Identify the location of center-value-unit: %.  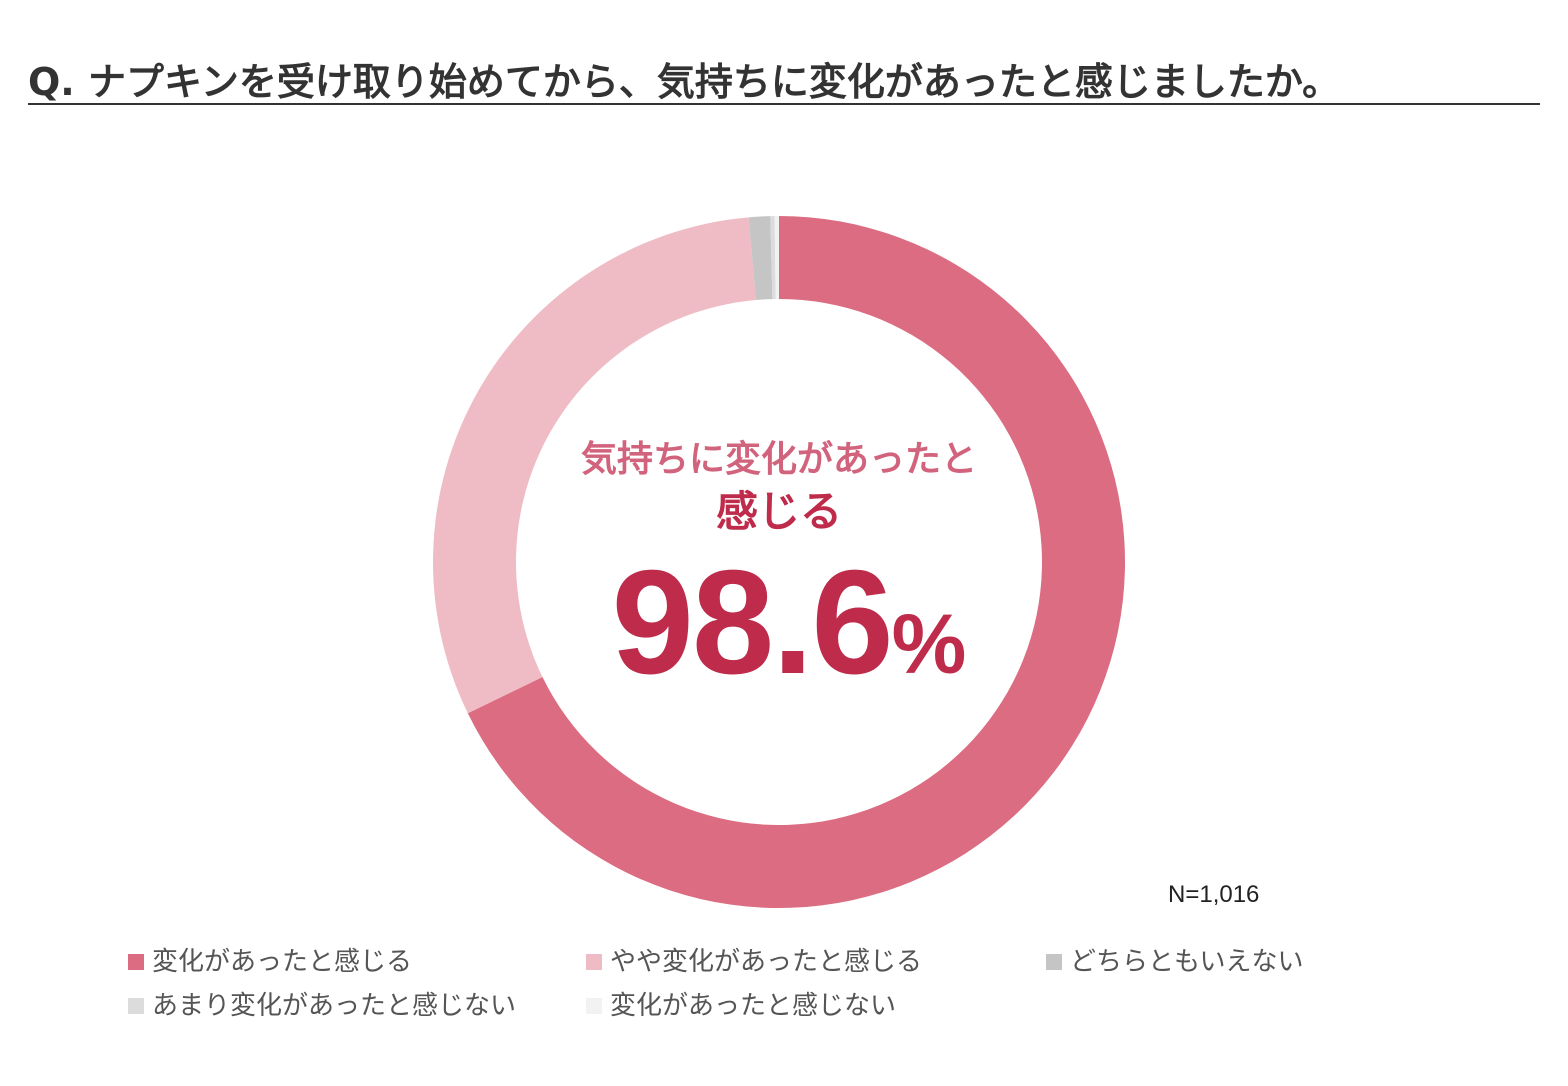
(929, 644).